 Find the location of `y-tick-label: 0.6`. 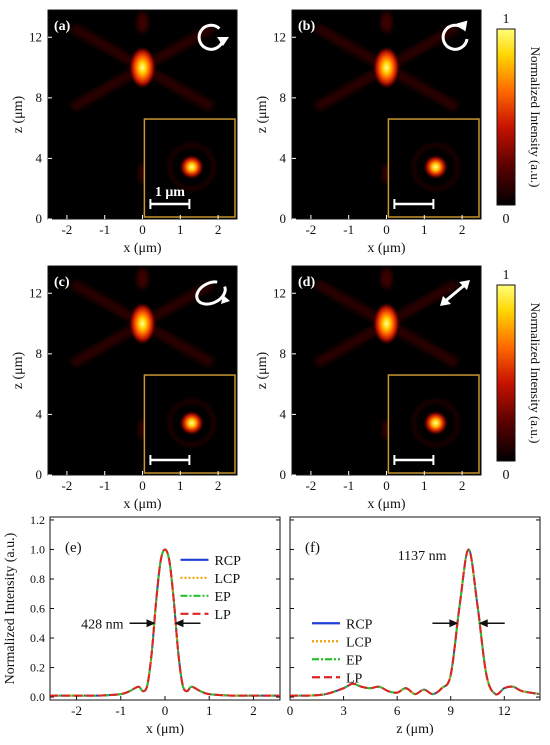

y-tick-label: 0.6 is located at coordinates (37, 609).